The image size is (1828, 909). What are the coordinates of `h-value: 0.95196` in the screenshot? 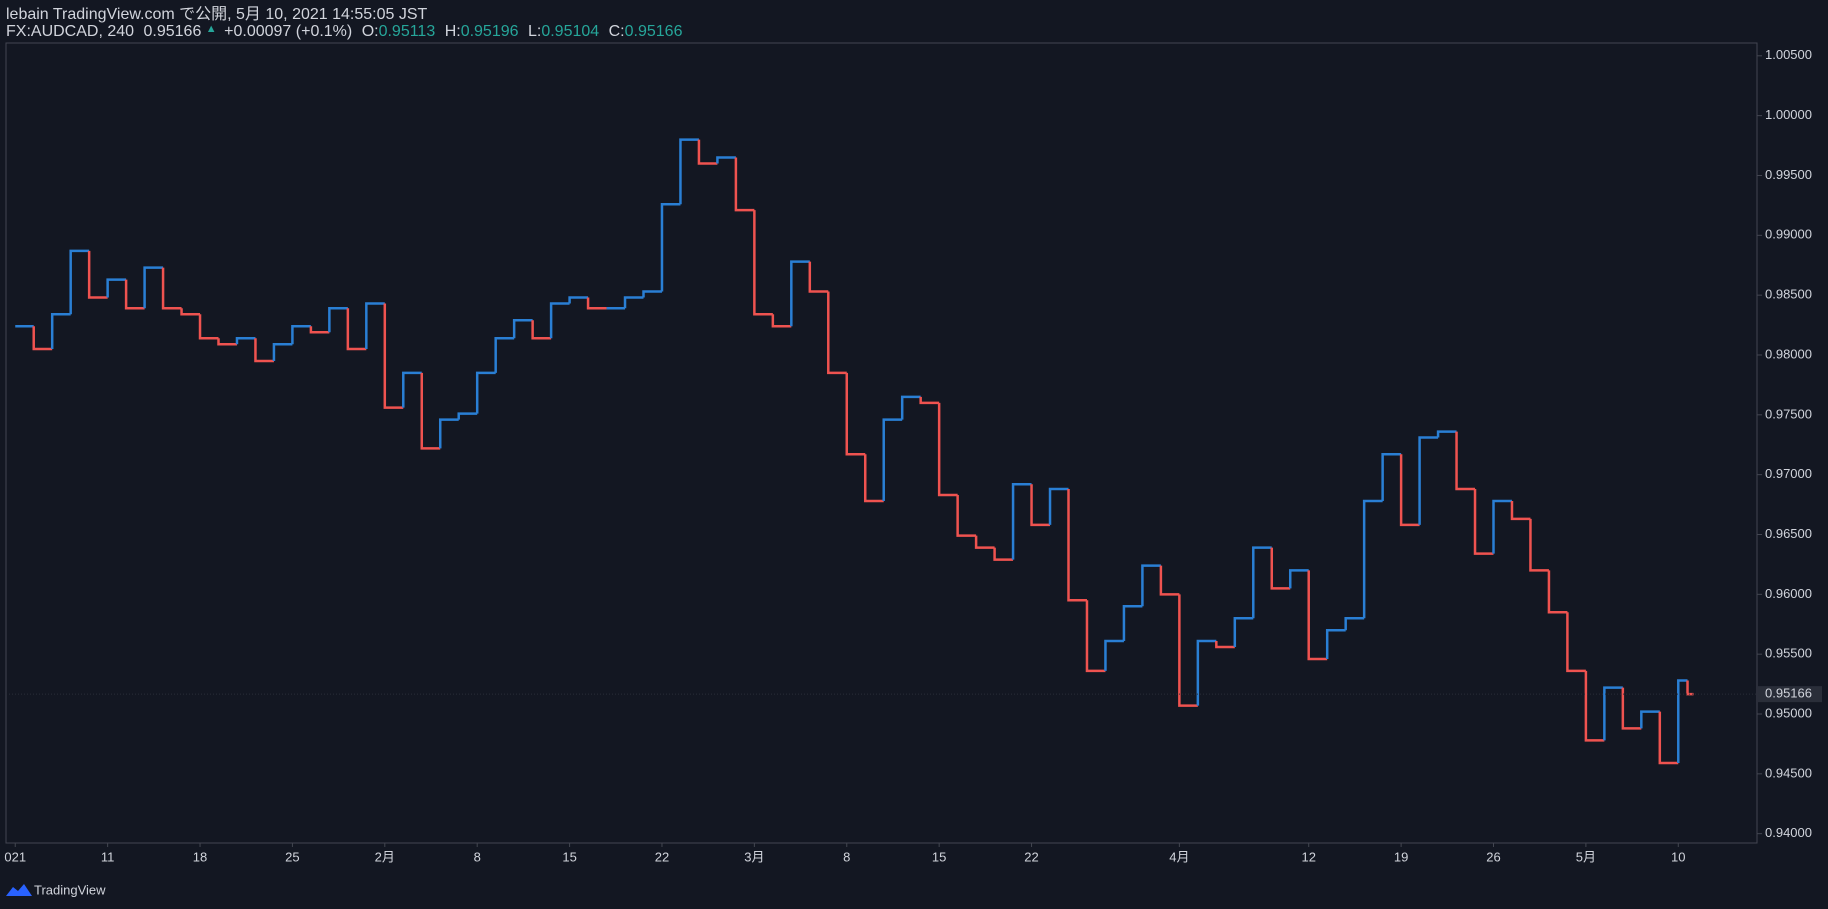 It's located at (490, 31).